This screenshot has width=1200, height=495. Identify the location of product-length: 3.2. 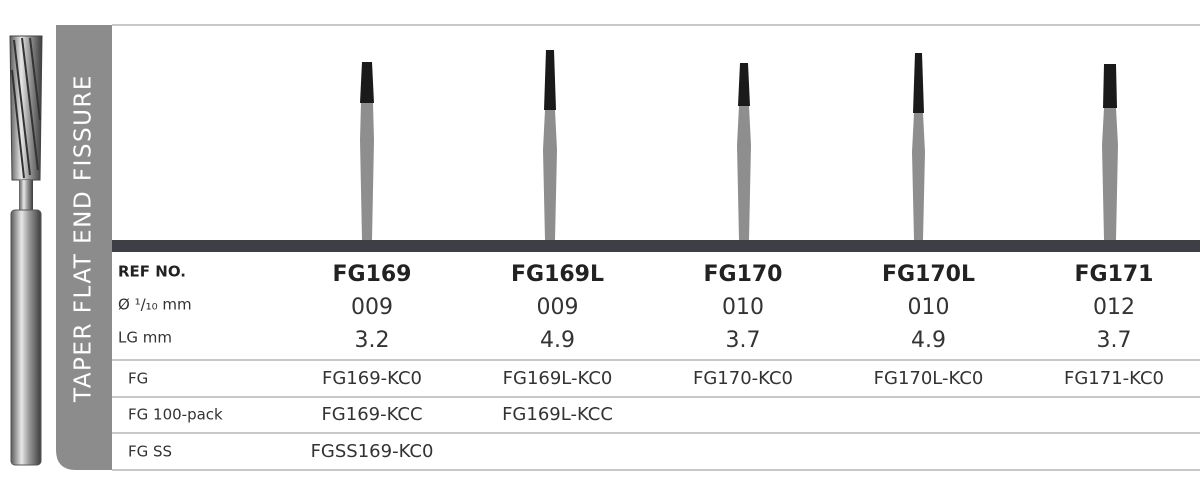
(372, 340).